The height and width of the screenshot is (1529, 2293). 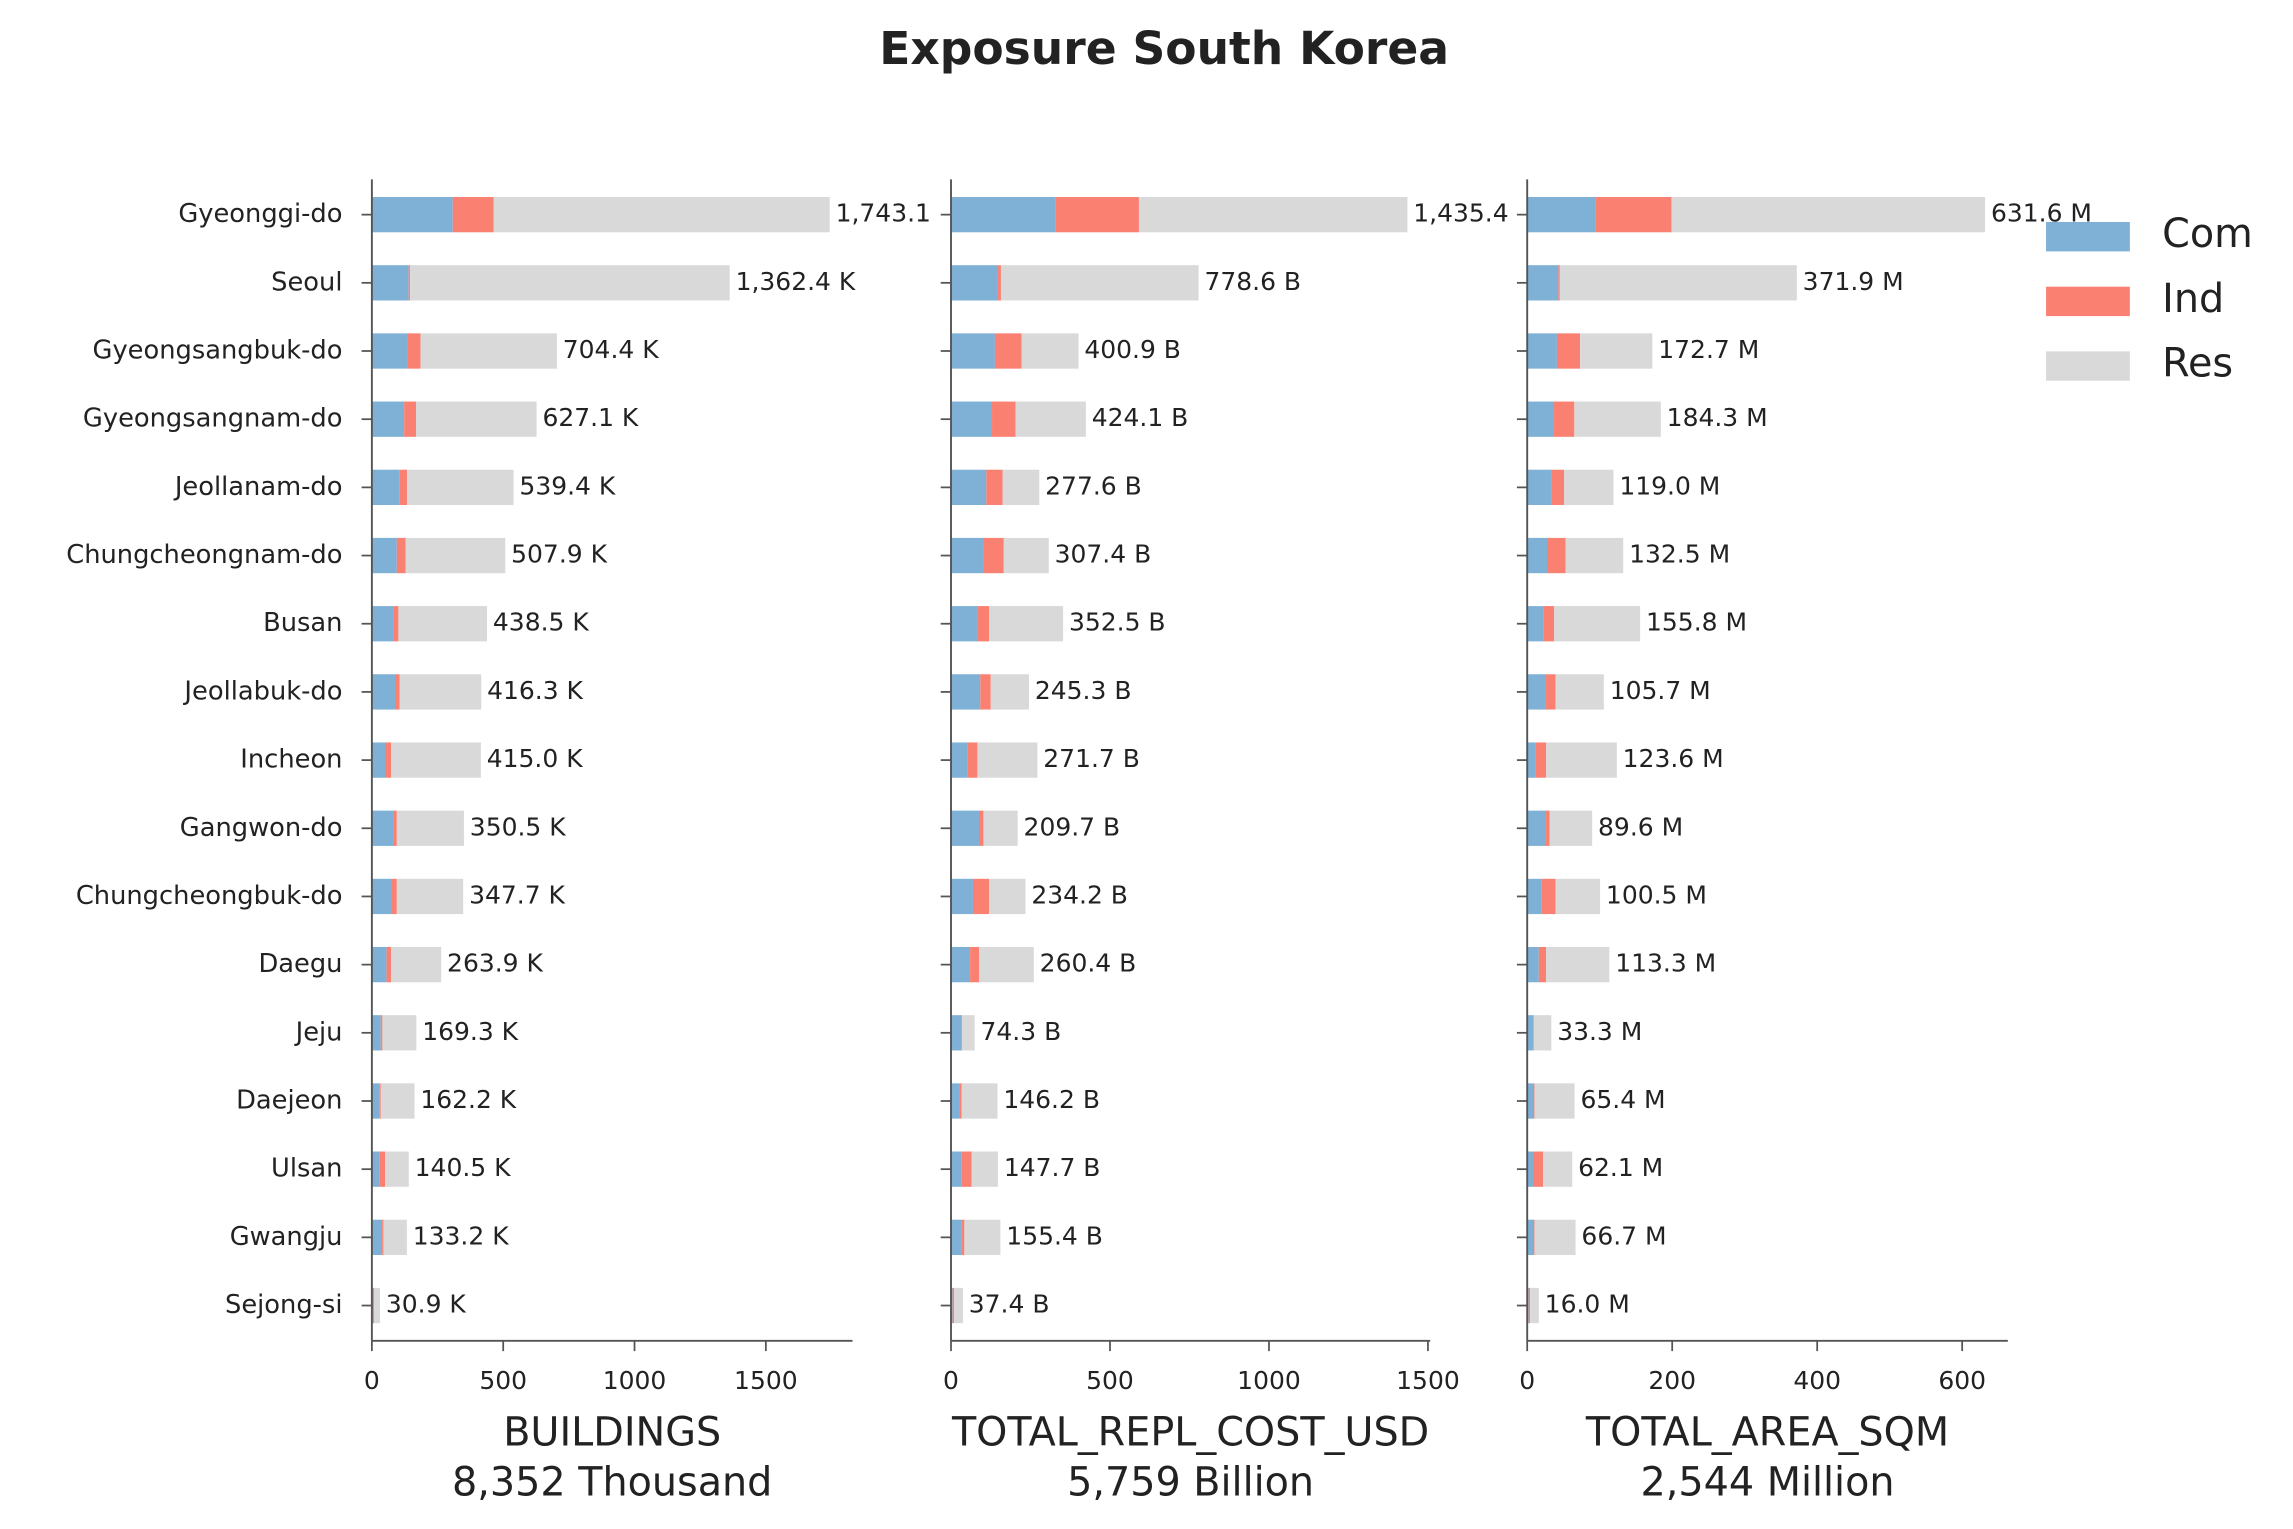 What do you see at coordinates (1640, 826) in the screenshot?
I see `value-label: 89.6 M` at bounding box center [1640, 826].